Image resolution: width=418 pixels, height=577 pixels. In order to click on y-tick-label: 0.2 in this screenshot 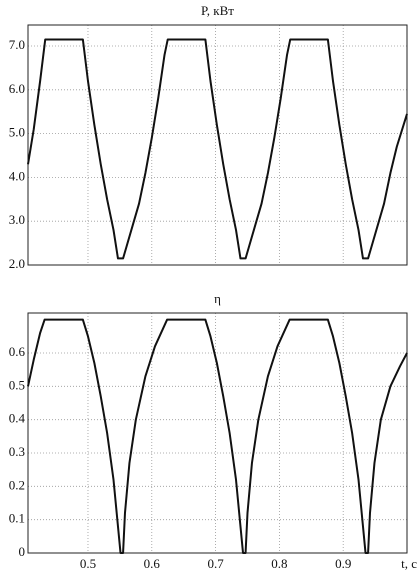, I will do `click(17, 484)`.